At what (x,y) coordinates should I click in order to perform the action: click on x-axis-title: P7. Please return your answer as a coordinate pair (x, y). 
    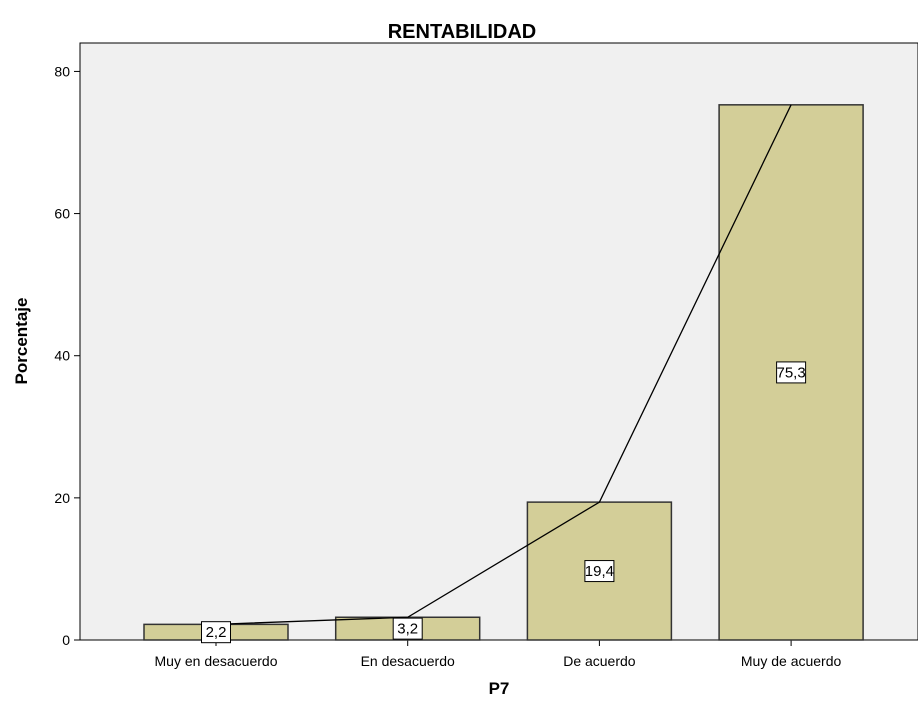
    Looking at the image, I should click on (499, 688).